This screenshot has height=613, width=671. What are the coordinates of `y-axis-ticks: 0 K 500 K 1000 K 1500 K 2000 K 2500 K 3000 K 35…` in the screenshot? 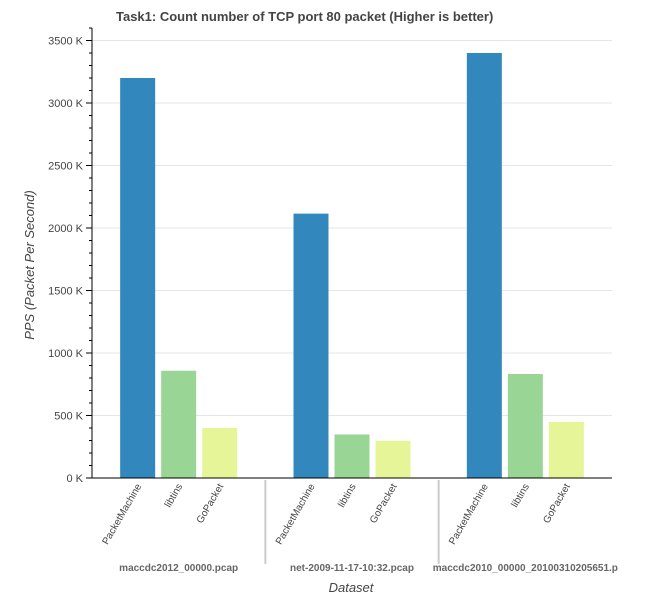 It's located at (70, 256).